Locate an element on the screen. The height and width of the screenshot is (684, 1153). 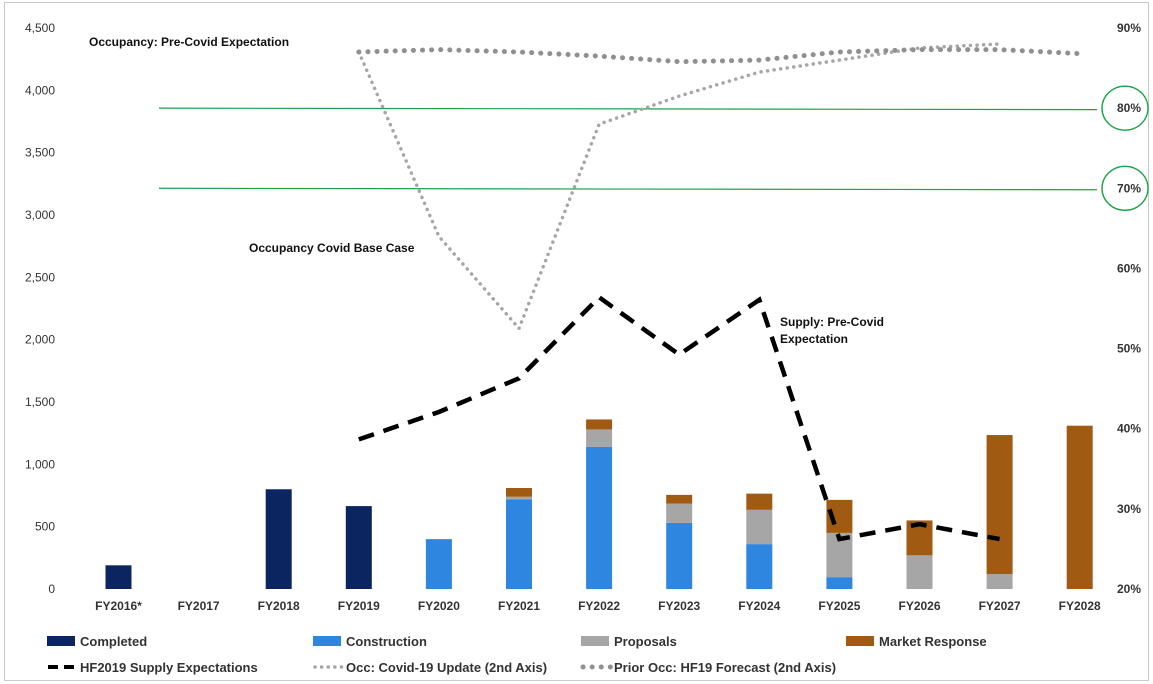
y-tick-label: 4,500 is located at coordinates (40, 28).